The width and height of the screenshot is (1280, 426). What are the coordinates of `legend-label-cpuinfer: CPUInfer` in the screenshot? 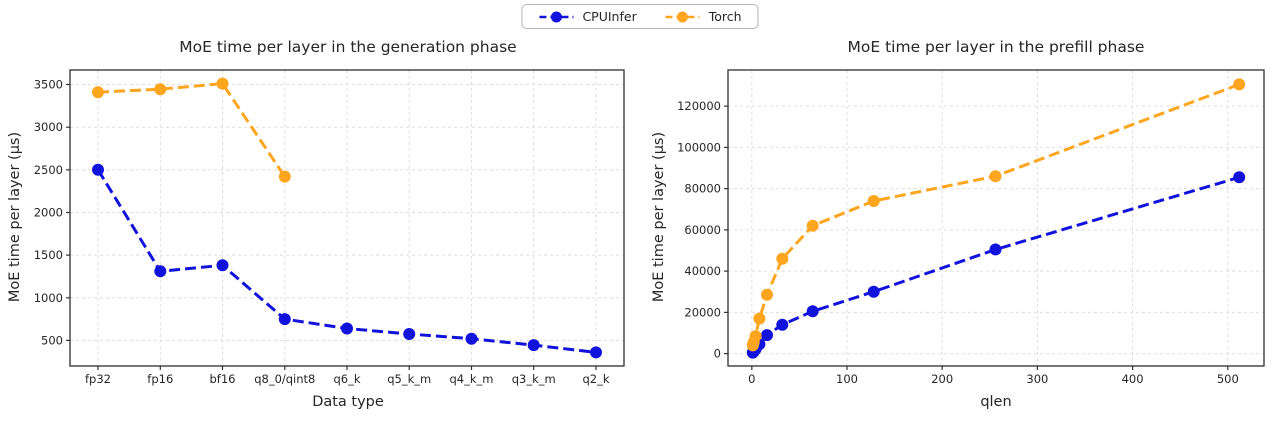 It's located at (609, 16).